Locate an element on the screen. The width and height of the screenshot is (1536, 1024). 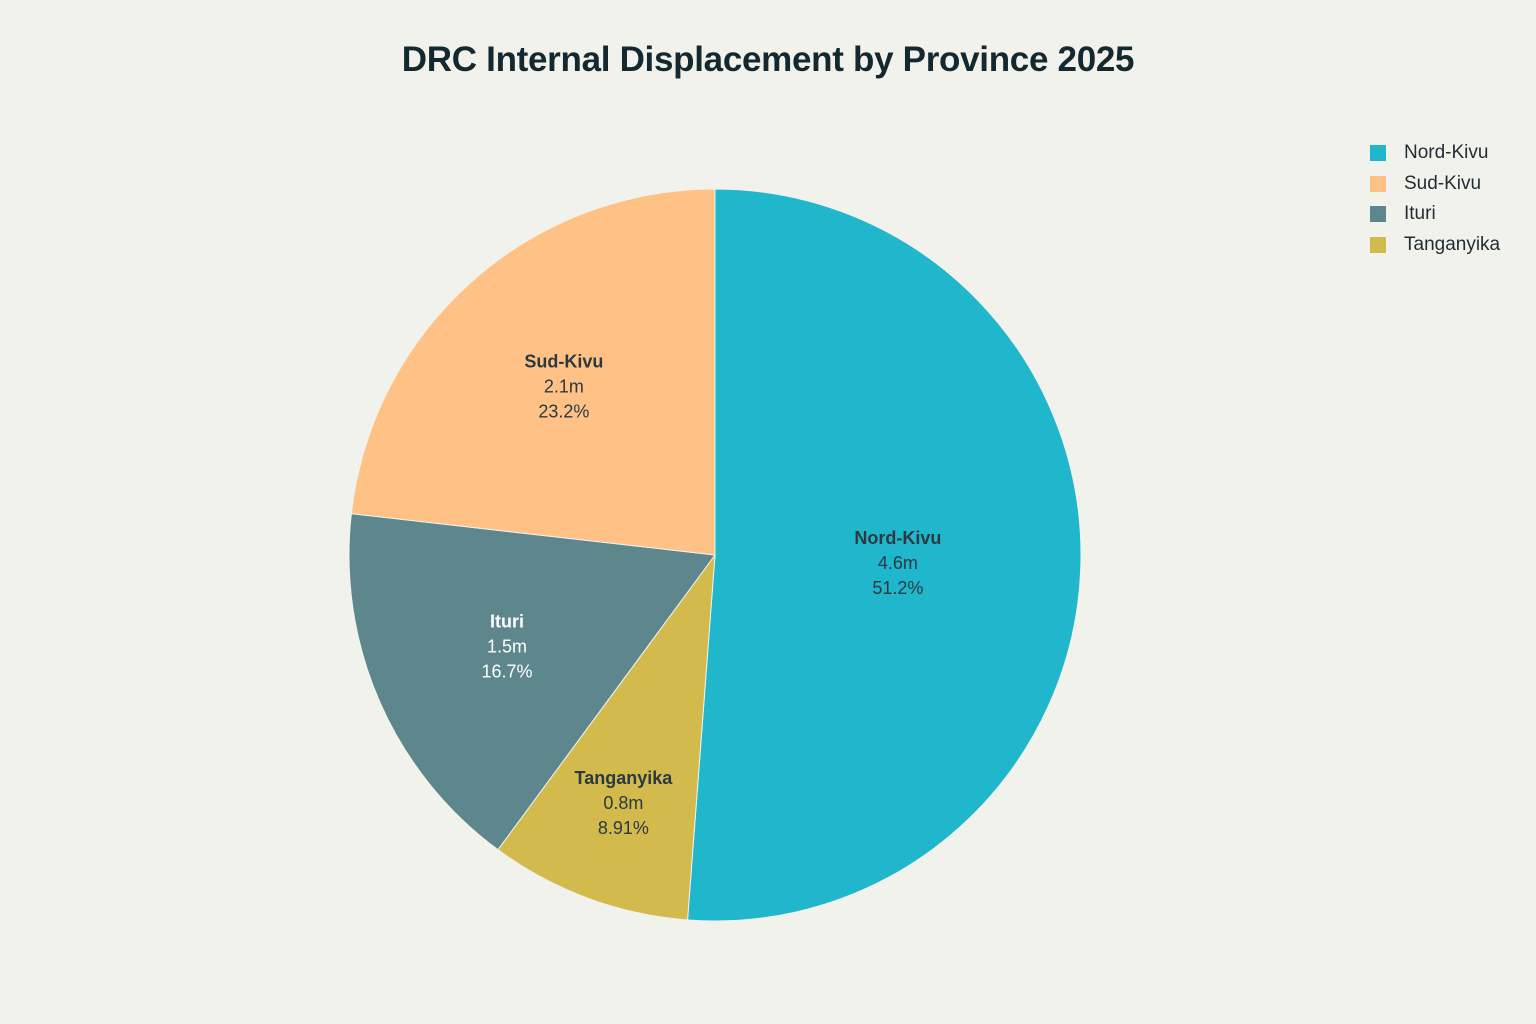
pie-slice-ituri is located at coordinates (532, 682).